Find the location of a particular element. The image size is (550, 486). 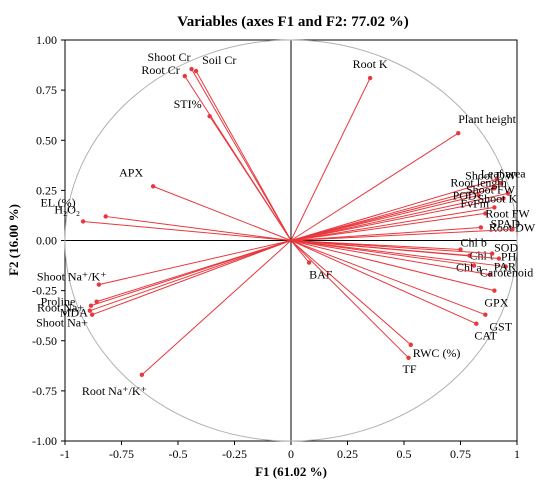

y-tick-label: 0.00 is located at coordinates (46, 241).